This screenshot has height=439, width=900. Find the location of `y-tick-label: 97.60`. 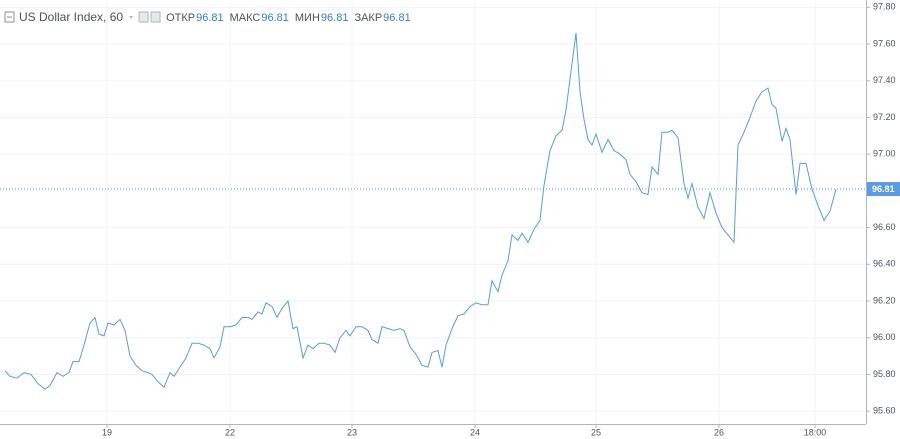

y-tick-label: 97.60 is located at coordinates (884, 43).